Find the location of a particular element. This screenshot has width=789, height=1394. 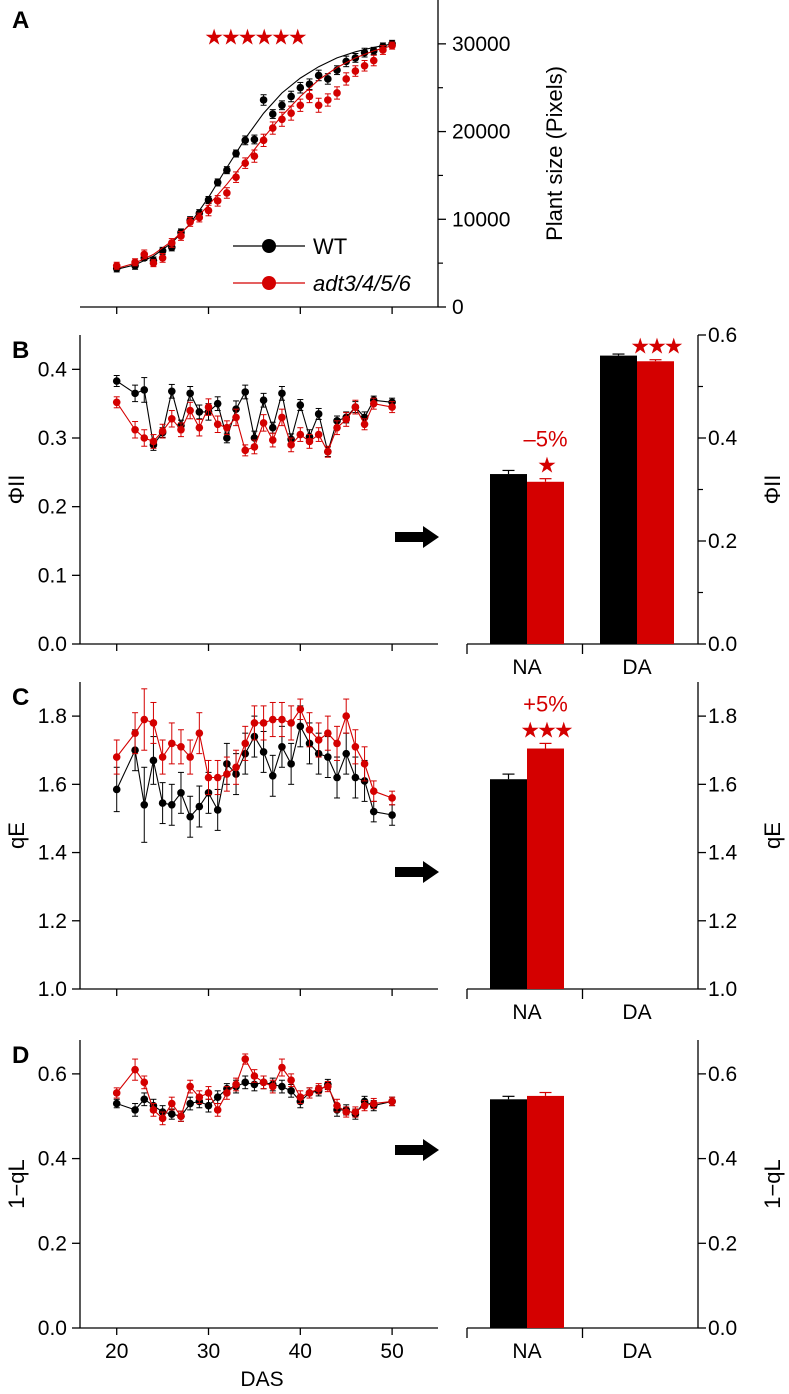

bar-mutant-na is located at coordinates (545, 562).